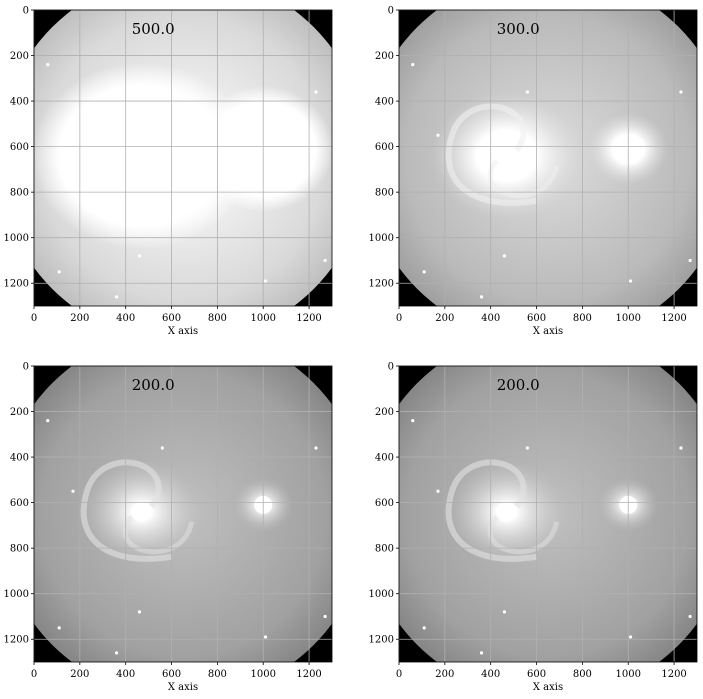  I want to click on panel-title: 200.0, so click(153, 385).